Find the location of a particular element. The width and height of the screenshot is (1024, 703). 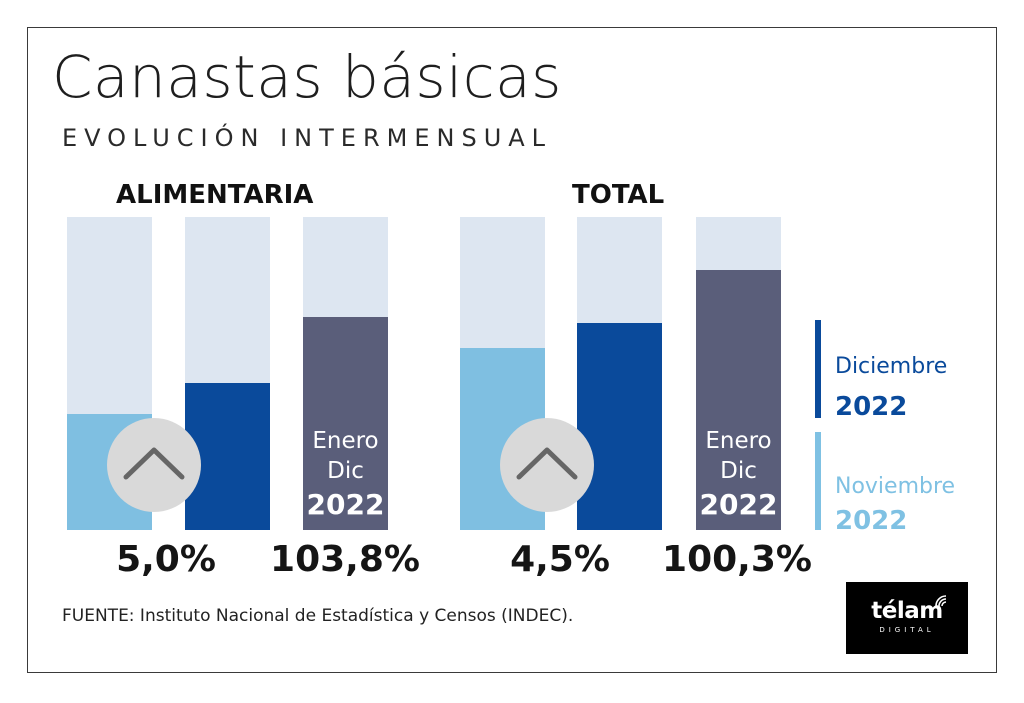

up-arrow-circle-alimentaria is located at coordinates (154, 465).